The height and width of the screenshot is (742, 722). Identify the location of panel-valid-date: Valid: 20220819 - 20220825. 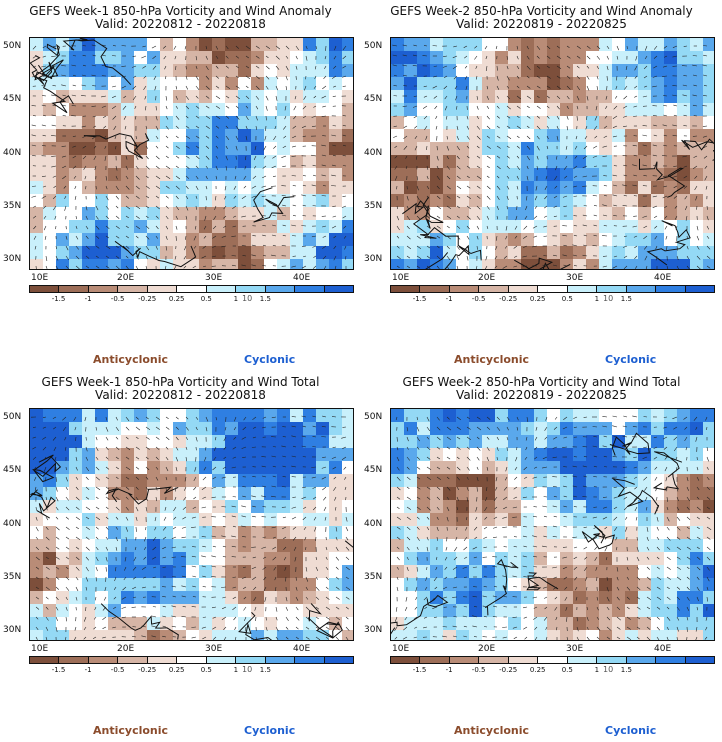
(541, 395).